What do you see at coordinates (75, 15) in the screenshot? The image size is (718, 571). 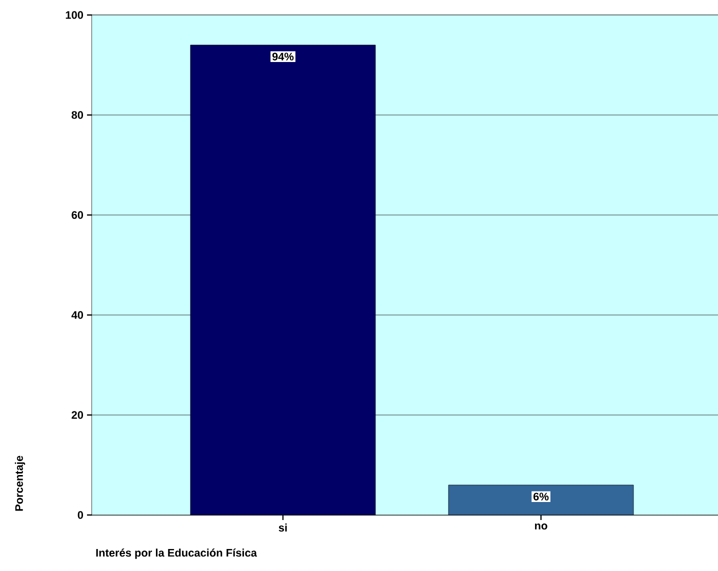 I see `y-tick-label: 100` at bounding box center [75, 15].